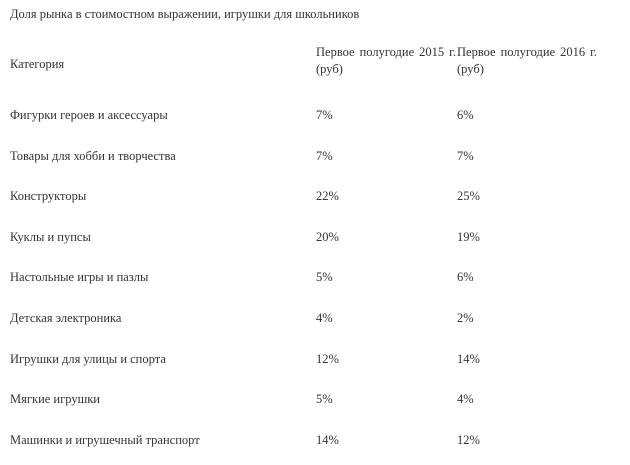 Image resolution: width=630 pixels, height=465 pixels. I want to click on row-label: Фигурки героев и аксессуары, so click(89, 115).